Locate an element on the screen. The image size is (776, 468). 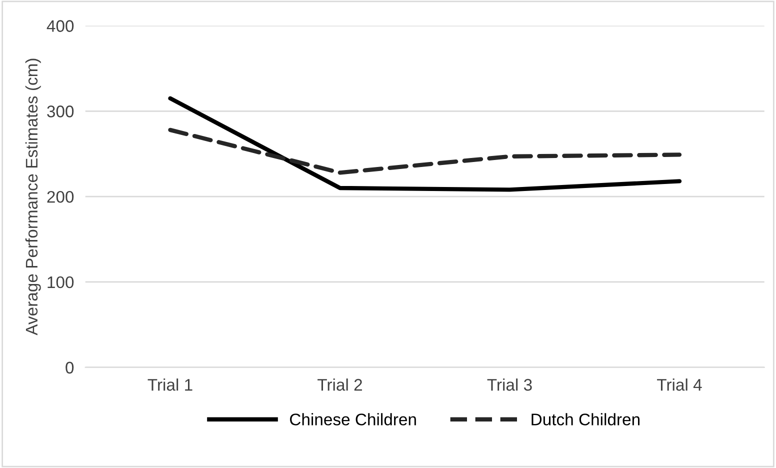
x-tick-label: Trial 4 is located at coordinates (679, 384).